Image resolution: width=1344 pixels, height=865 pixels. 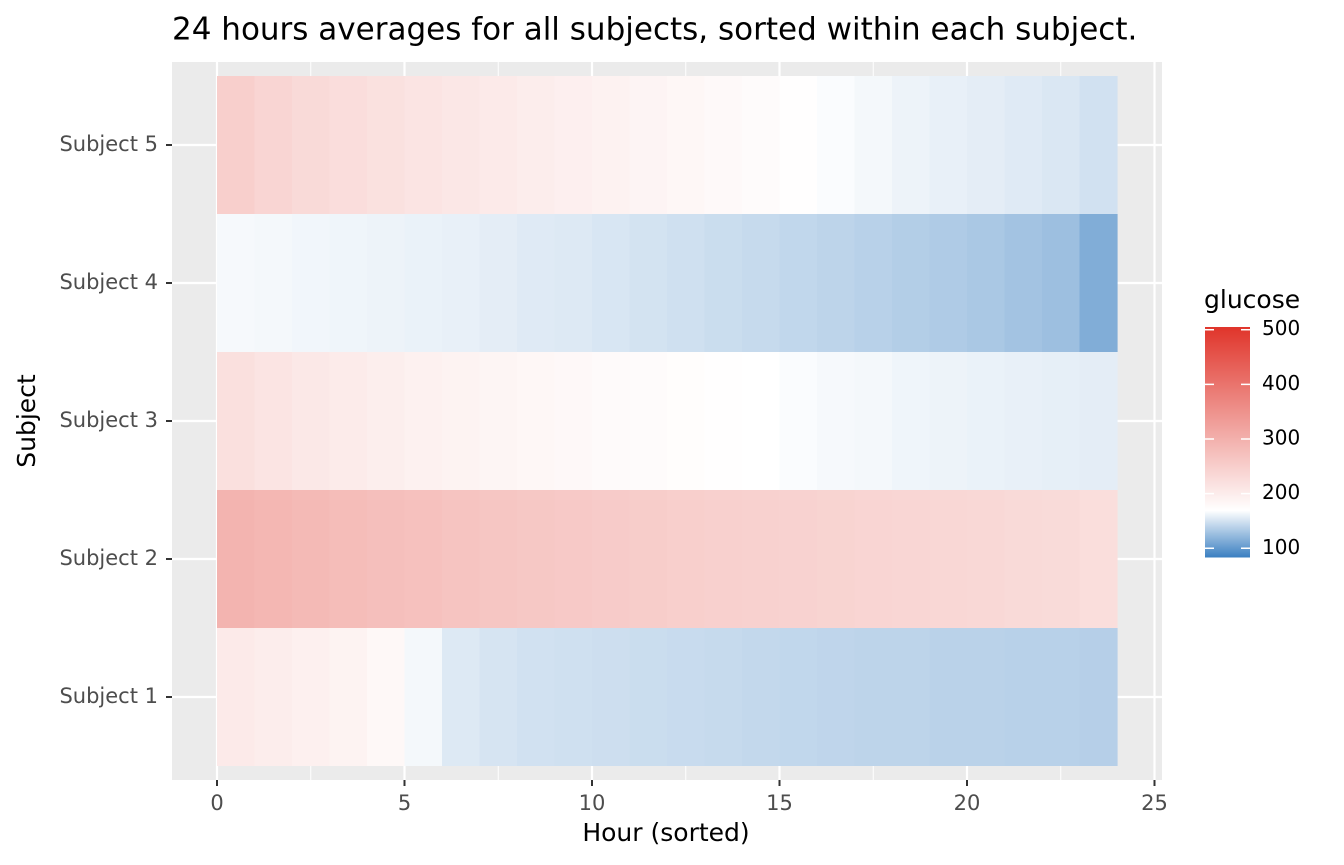 What do you see at coordinates (108, 420) in the screenshot?
I see `y-tick-label: Subject 3` at bounding box center [108, 420].